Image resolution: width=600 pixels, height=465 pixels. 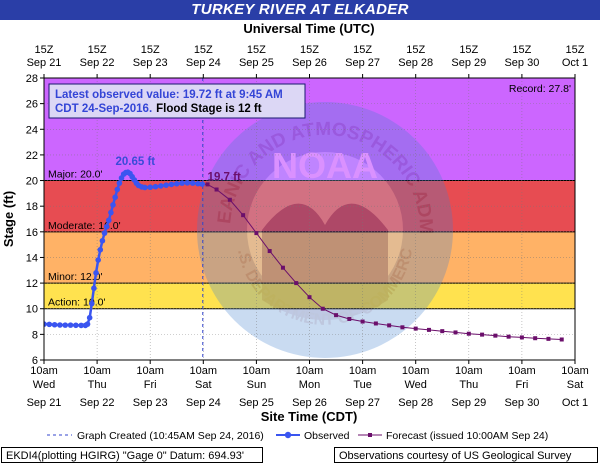 I want to click on legend-created-label: Graph Created (10:45AM Sep 24, 2016), so click(x=170, y=436).